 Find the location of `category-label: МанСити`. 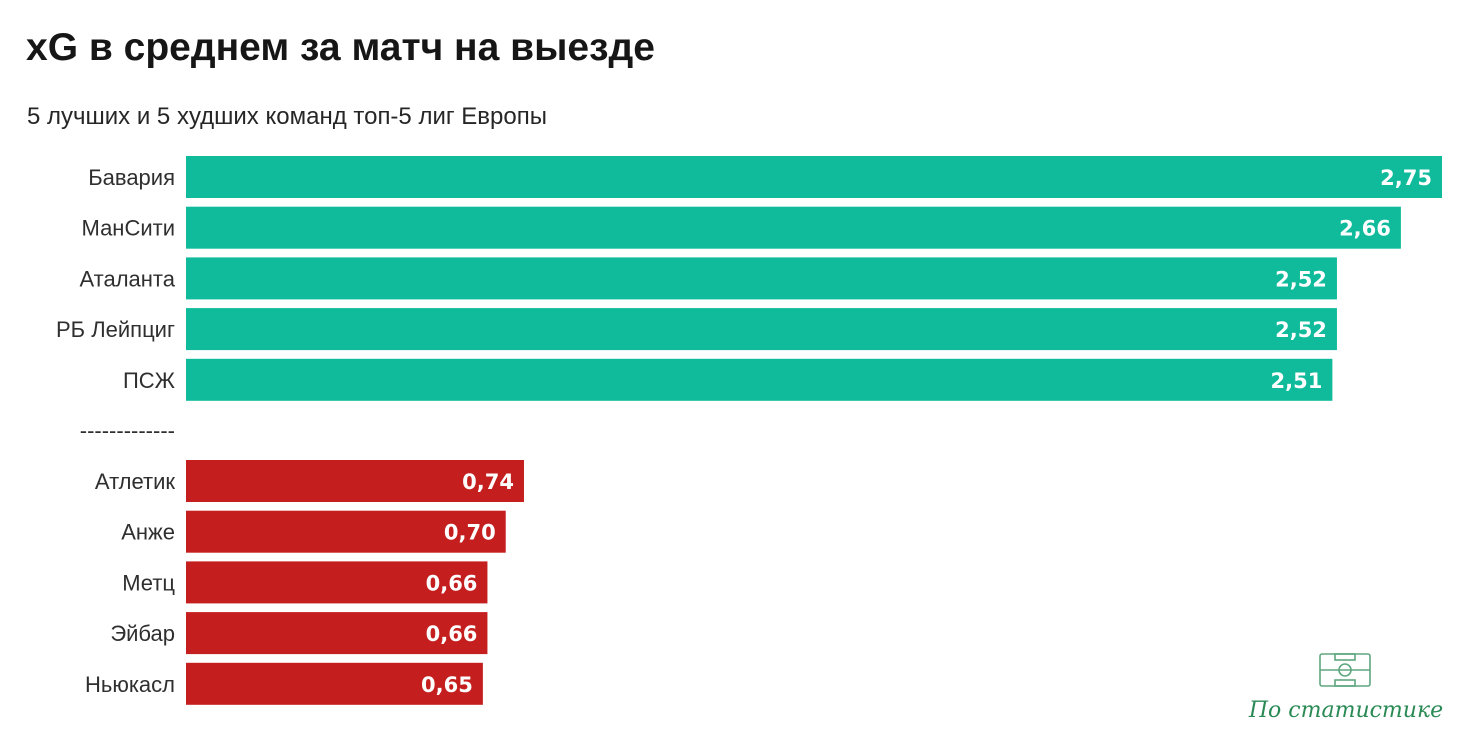

category-label: МанСити is located at coordinates (129, 228).